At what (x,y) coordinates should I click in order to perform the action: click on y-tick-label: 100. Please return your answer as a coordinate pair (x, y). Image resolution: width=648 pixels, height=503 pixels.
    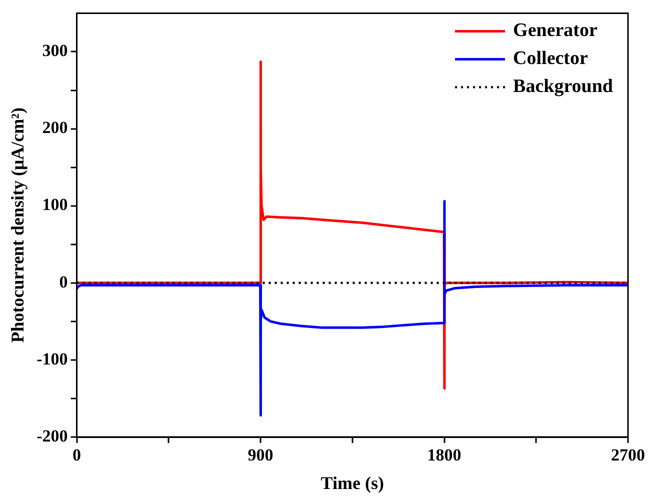
    Looking at the image, I should click on (55, 204).